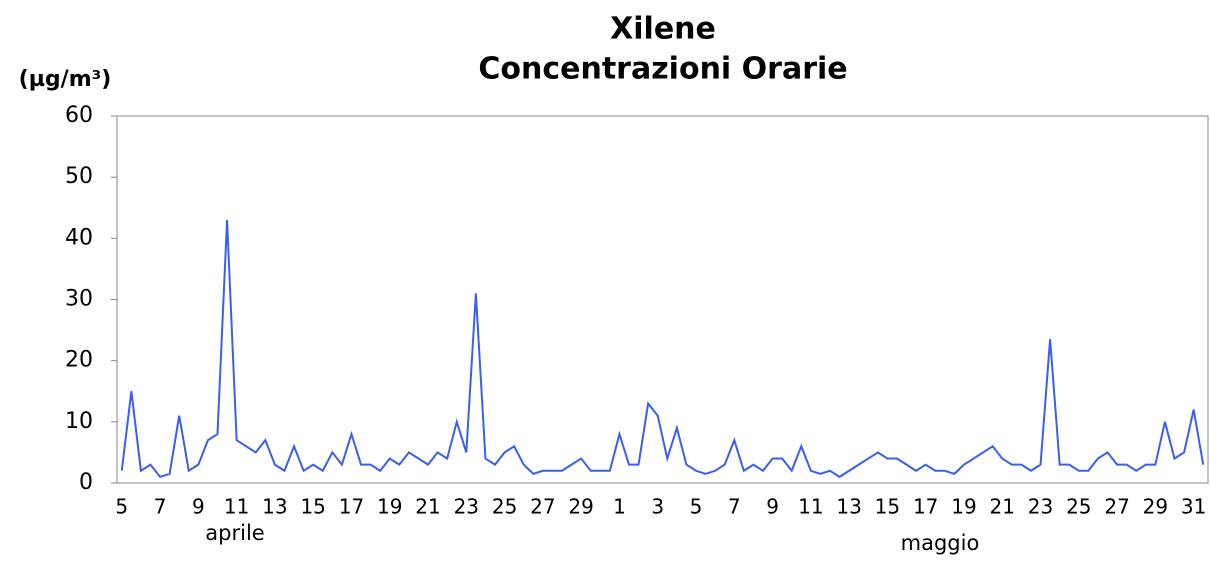  I want to click on y-tick-label: 0, so click(86, 482).